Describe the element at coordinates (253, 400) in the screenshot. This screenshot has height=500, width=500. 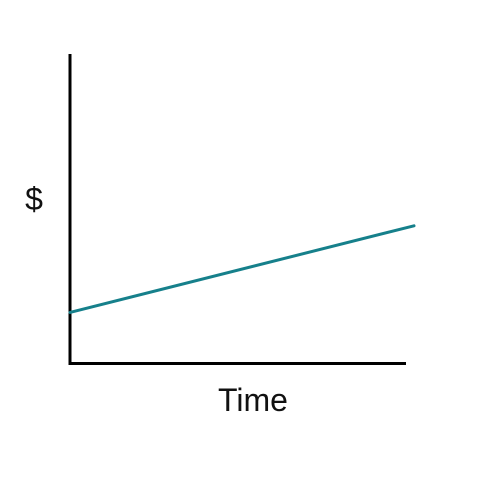
I see `x-axis-label: Time` at that location.